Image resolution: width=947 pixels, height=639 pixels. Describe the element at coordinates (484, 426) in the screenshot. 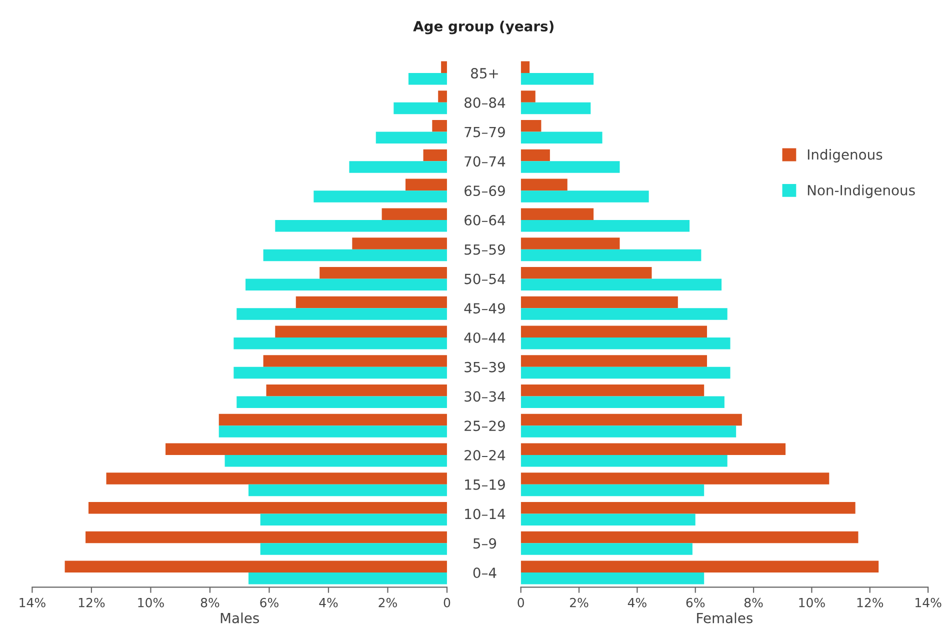

I see `y-tick-label: 25–29` at that location.